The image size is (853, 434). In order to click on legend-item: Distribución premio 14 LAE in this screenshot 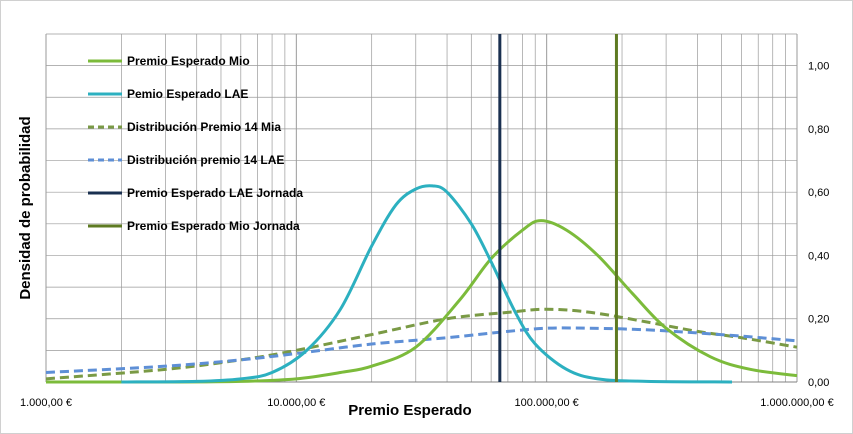, I will do `click(186, 160)`.